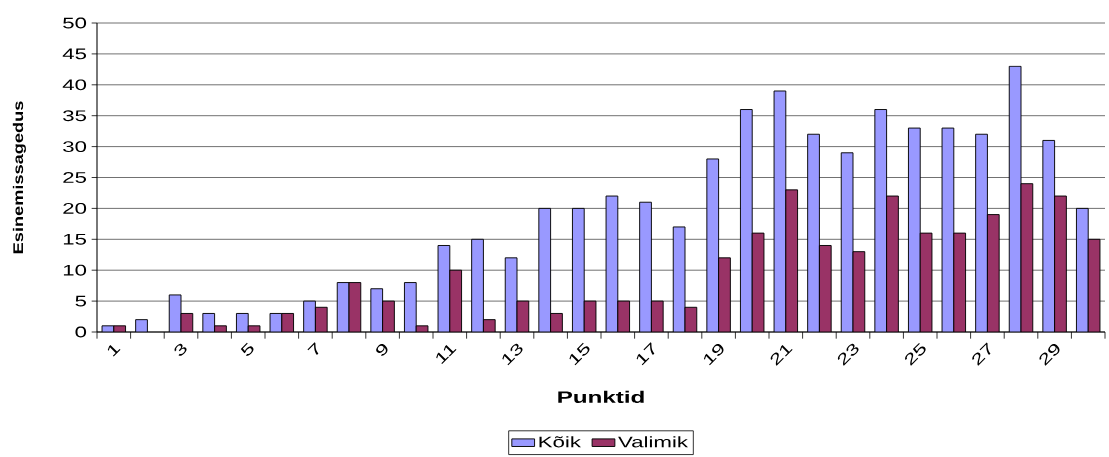 This screenshot has height=457, width=1109. What do you see at coordinates (74, 85) in the screenshot?
I see `y-tick-label: 40` at bounding box center [74, 85].